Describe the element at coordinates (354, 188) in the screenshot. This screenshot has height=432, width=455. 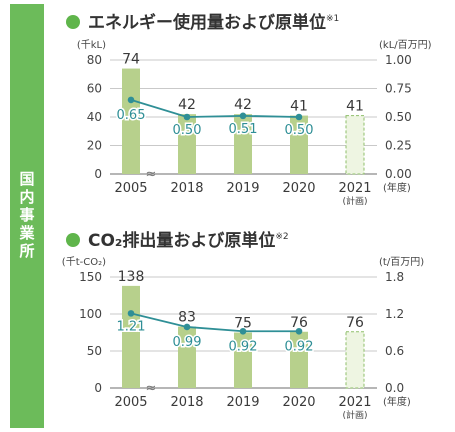
I see `chart1-xtick-label: 2021` at that location.